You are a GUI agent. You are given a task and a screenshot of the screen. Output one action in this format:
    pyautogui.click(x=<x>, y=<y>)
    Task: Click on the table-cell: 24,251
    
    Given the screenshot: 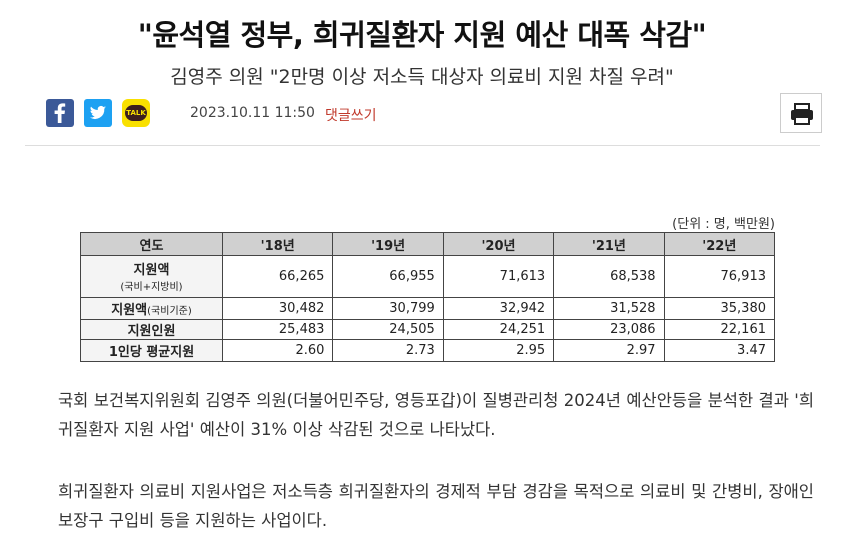 What is the action you would take?
    pyautogui.click(x=498, y=329)
    